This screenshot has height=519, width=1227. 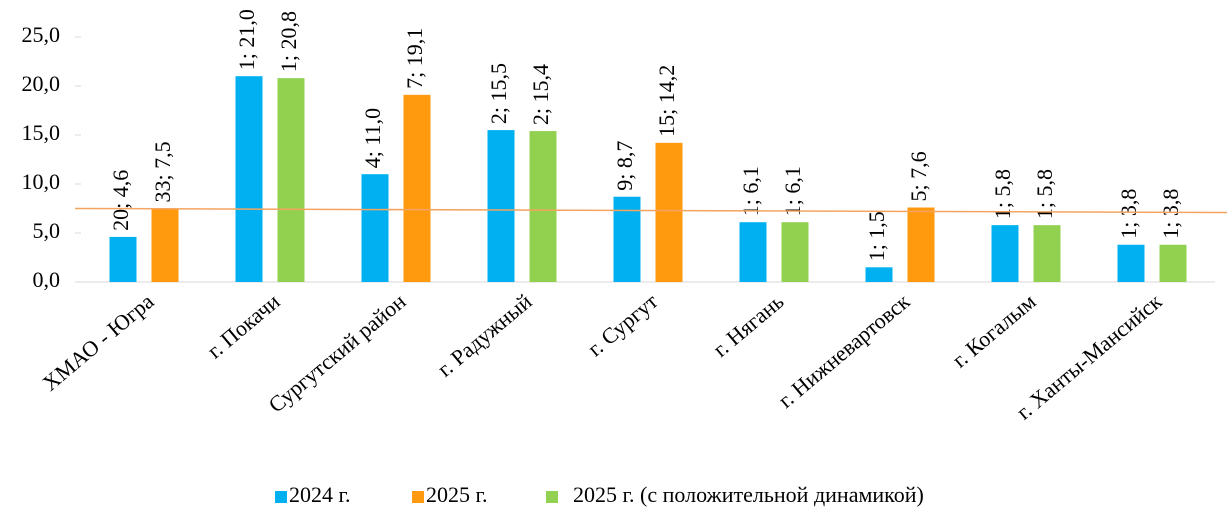 What do you see at coordinates (41, 83) in the screenshot?
I see `y-tick-label: 20,0` at bounding box center [41, 83].